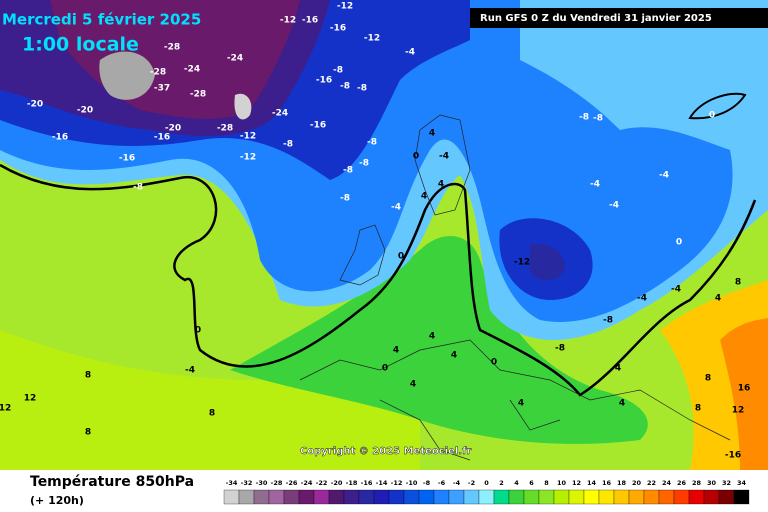 Image resolution: width=768 pixels, height=512 pixels. Describe the element at coordinates (486, 483) in the screenshot. I see `legend-label: 0` at that location.